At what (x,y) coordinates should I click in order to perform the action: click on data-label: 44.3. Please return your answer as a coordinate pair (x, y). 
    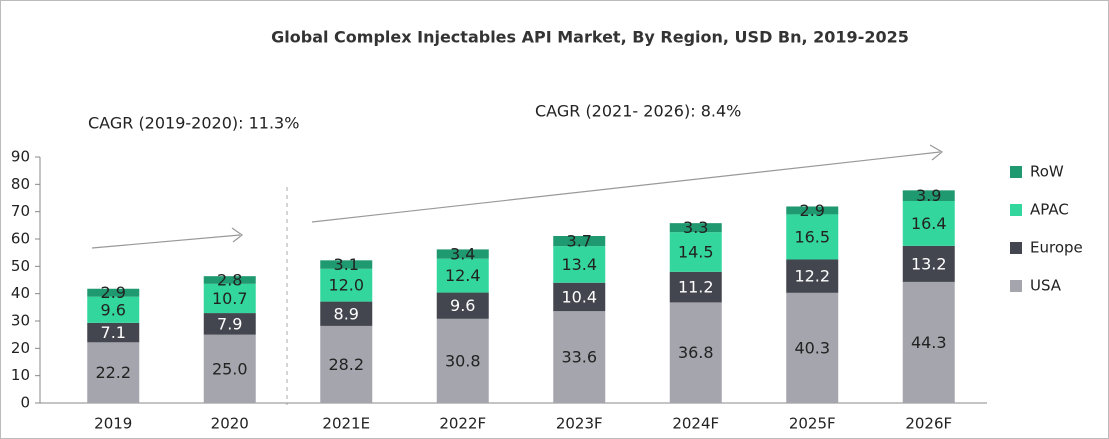
    Looking at the image, I should click on (929, 342).